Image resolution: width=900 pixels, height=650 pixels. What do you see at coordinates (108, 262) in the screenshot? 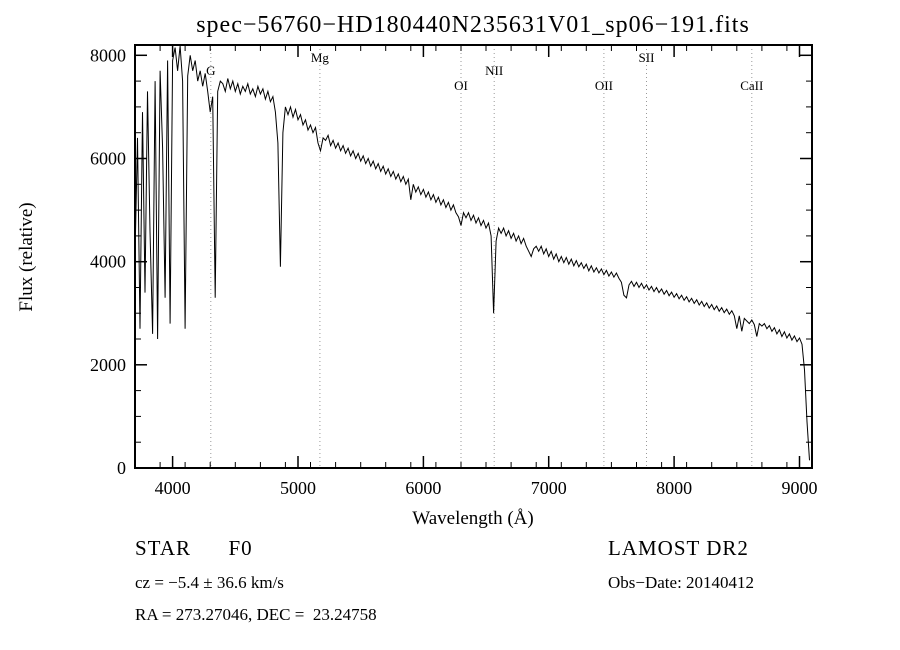
I see `y-tick-label: 4000` at bounding box center [108, 262].